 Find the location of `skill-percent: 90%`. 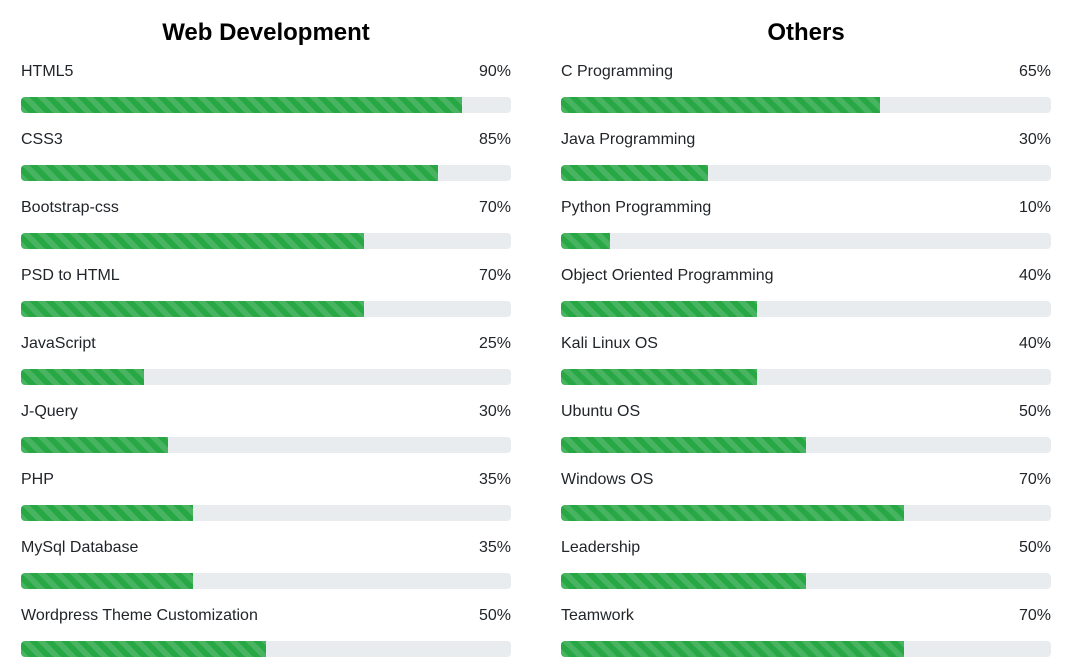

skill-percent: 90% is located at coordinates (494, 71).